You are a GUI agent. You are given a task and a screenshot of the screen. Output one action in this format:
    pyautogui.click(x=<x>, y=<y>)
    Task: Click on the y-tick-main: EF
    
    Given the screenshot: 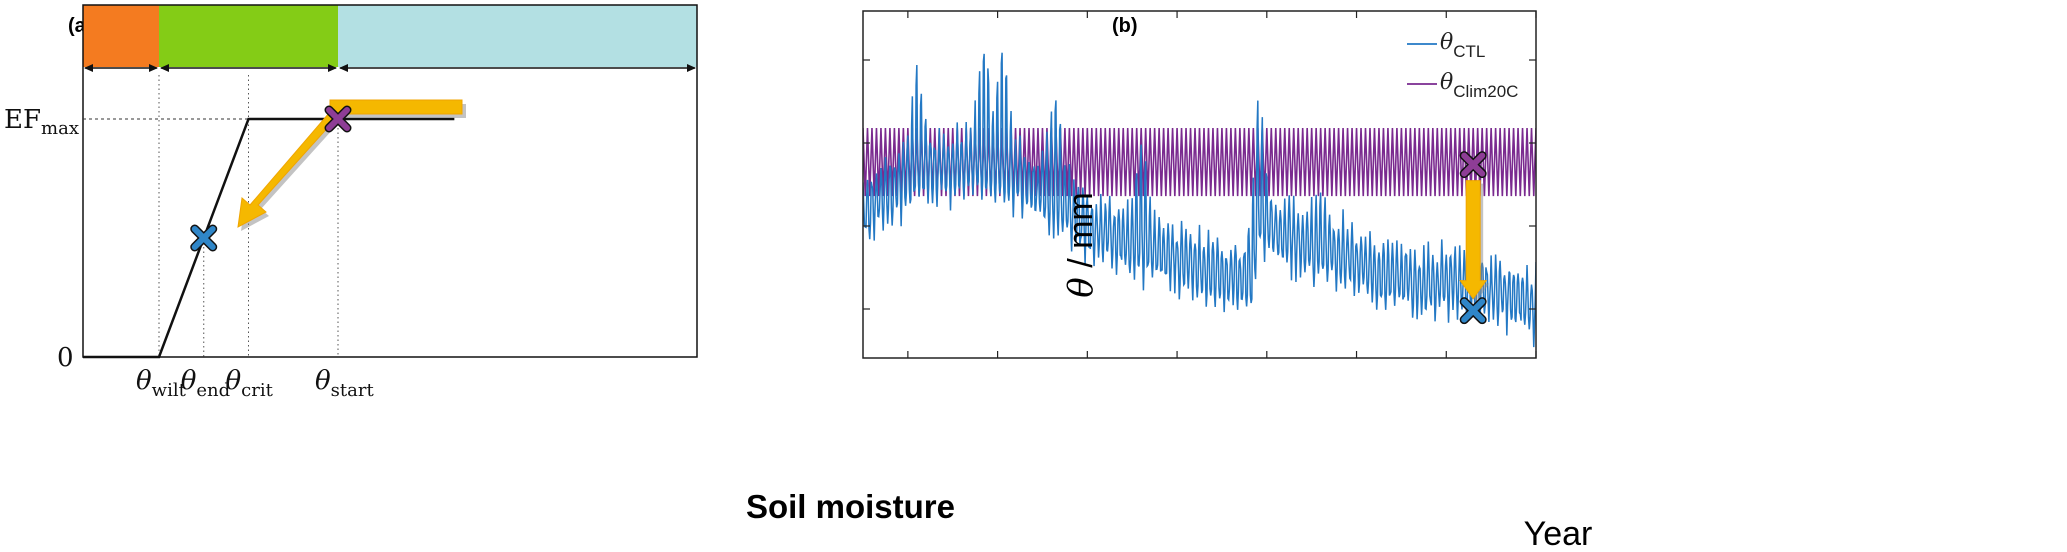 What is the action you would take?
    pyautogui.click(x=22, y=120)
    